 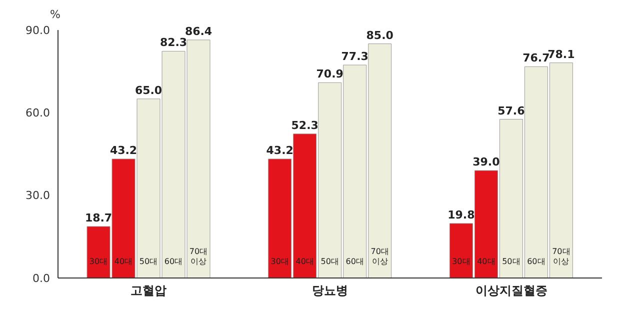 I want to click on x-tick-label: 고혈압, so click(x=148, y=291).